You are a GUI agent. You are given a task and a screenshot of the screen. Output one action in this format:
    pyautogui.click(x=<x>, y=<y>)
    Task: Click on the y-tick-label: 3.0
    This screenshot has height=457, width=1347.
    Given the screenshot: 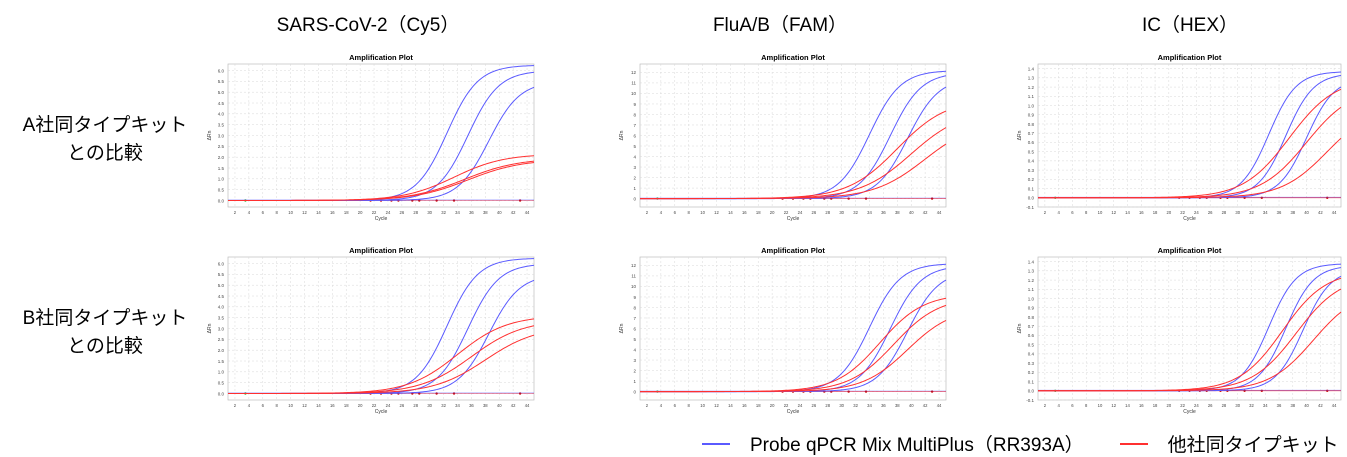 What is the action you would take?
    pyautogui.click(x=221, y=135)
    